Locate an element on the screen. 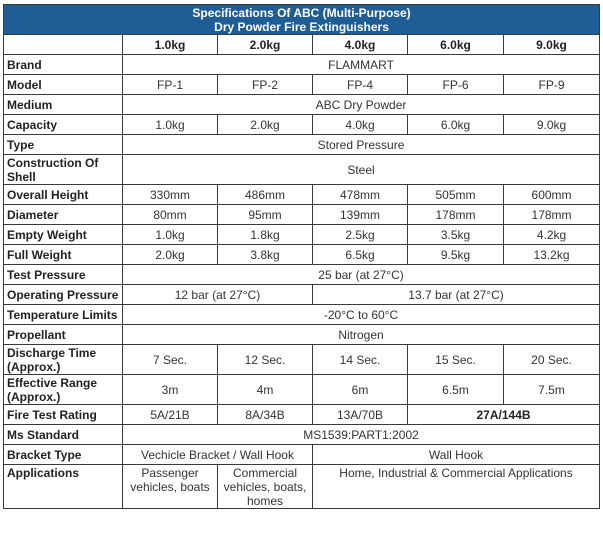 Image resolution: width=603 pixels, height=533 pixels. row-label: Bracket Type is located at coordinates (63, 454).